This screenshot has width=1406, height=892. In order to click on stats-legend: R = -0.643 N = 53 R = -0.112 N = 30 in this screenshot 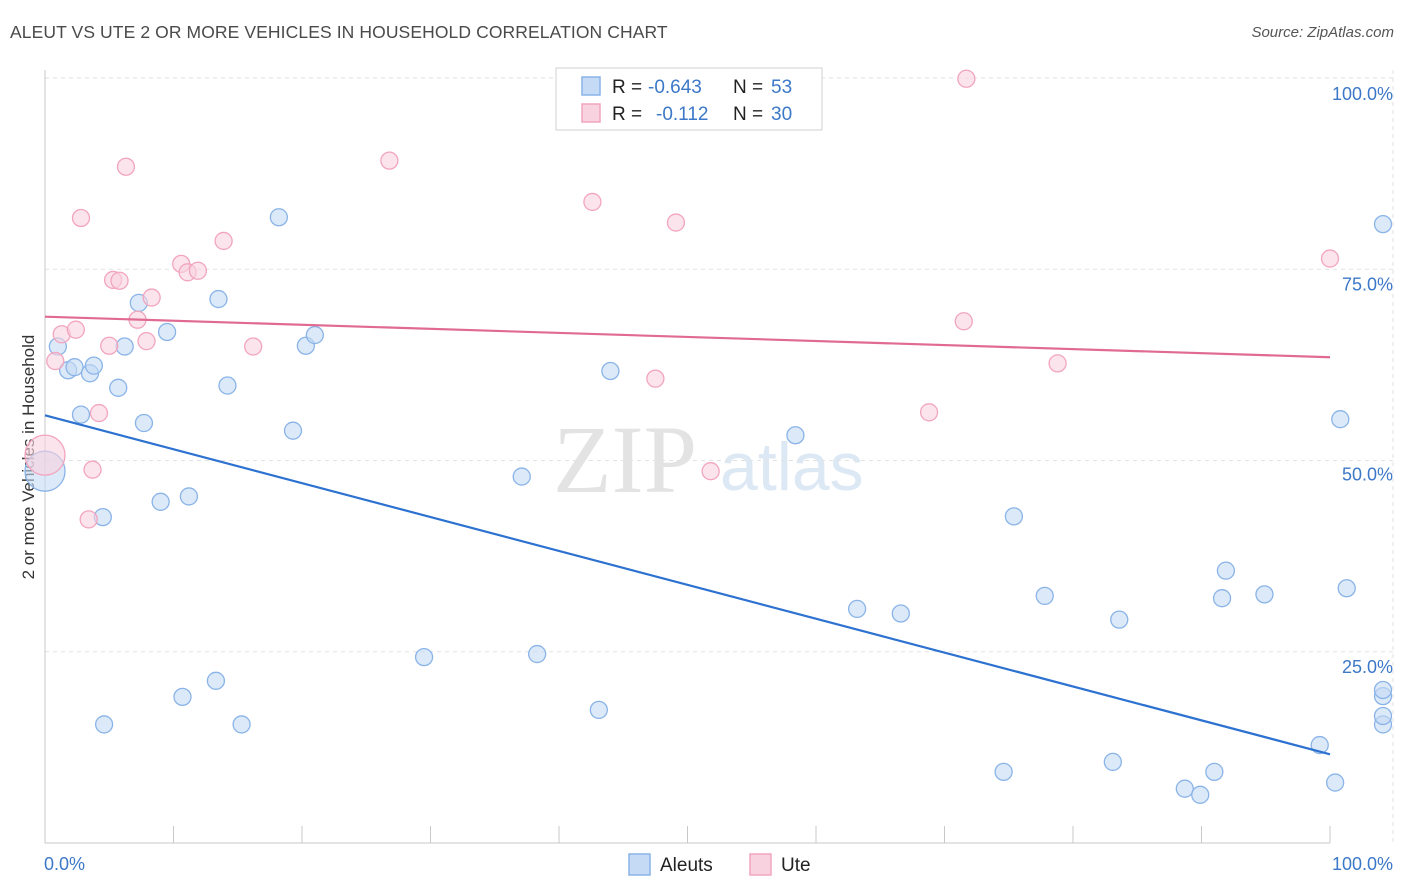, I will do `click(689, 99)`.